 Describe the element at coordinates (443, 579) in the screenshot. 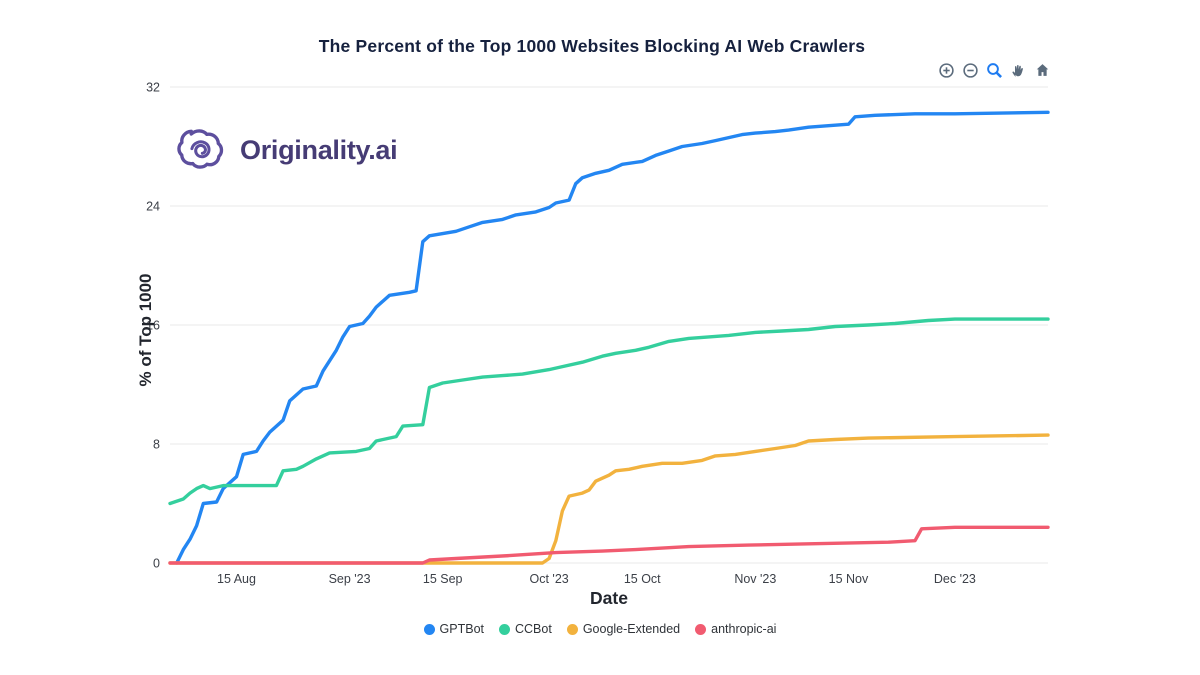

I see `x-tick-label: 15 Sep` at that location.